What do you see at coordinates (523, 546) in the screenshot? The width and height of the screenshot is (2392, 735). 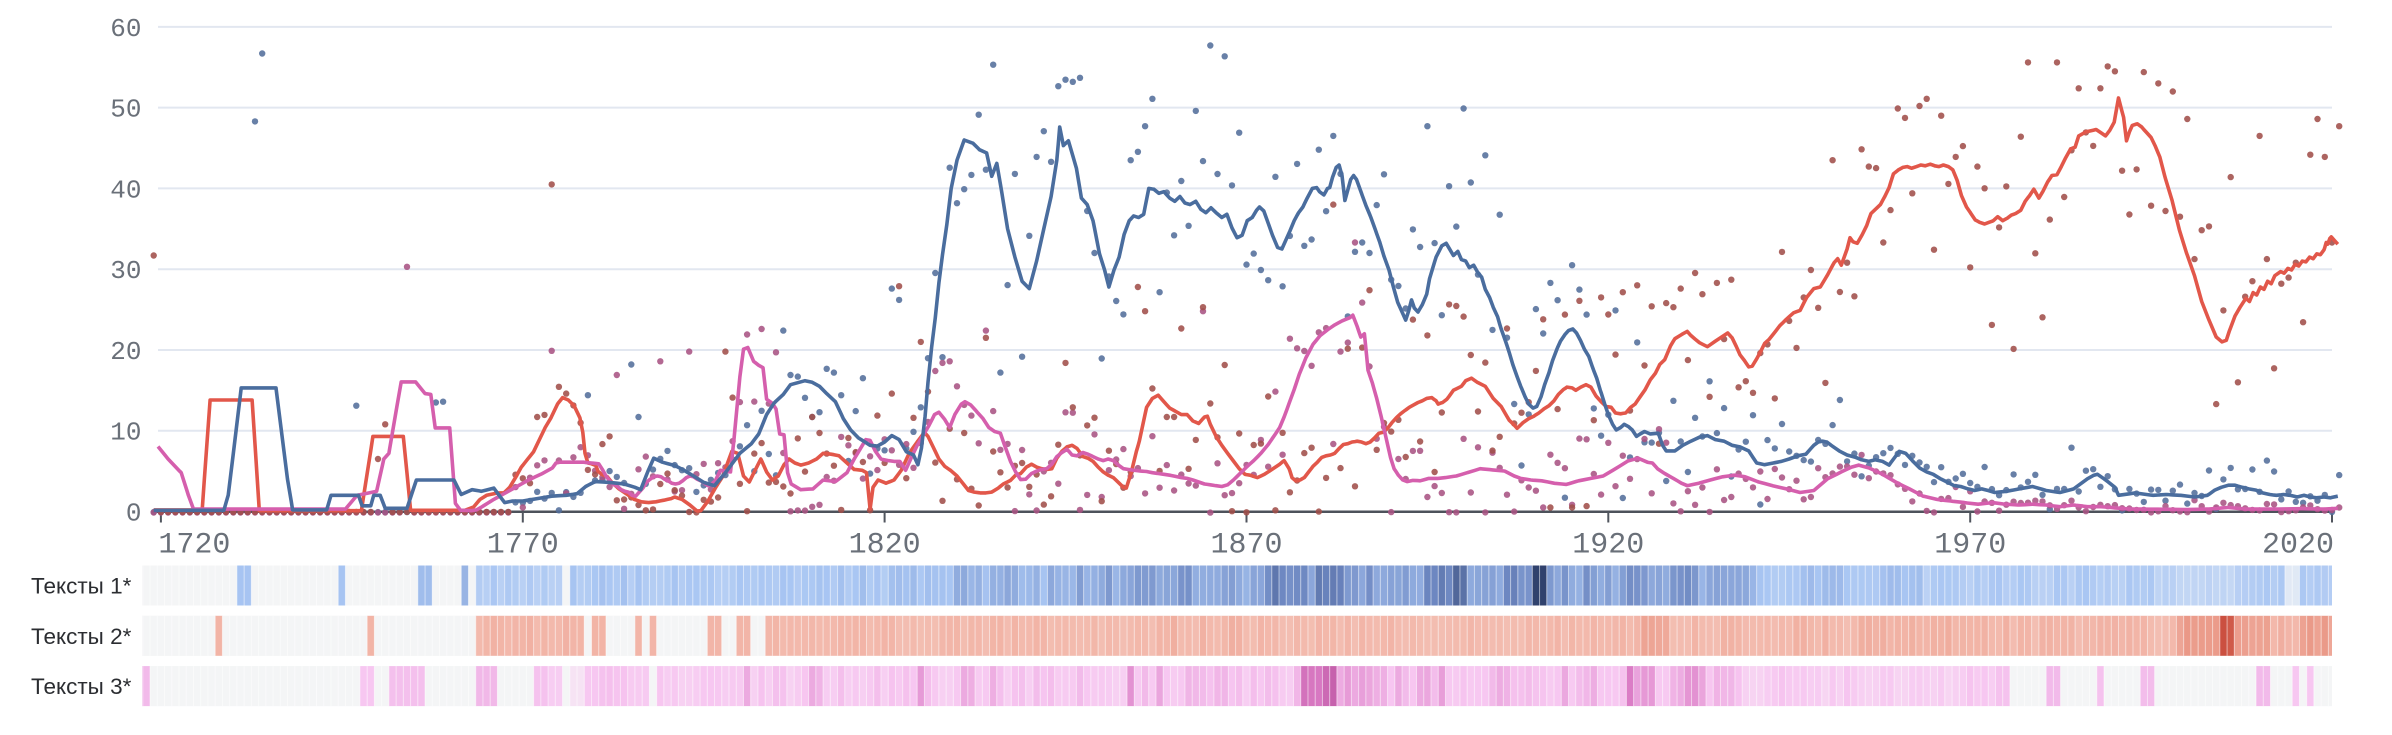 I see `svg-text: 1770` at bounding box center [523, 546].